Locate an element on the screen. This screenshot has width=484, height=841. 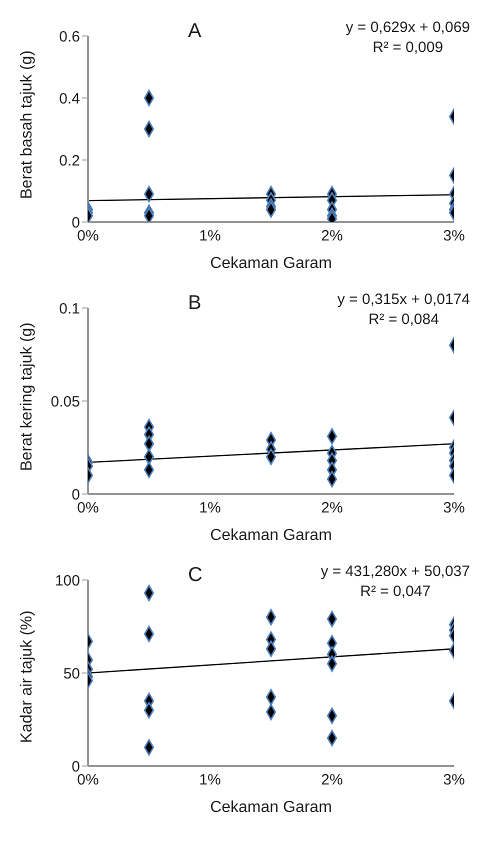
annotation: y = 0,315x + 0,0174 is located at coordinates (403, 299).